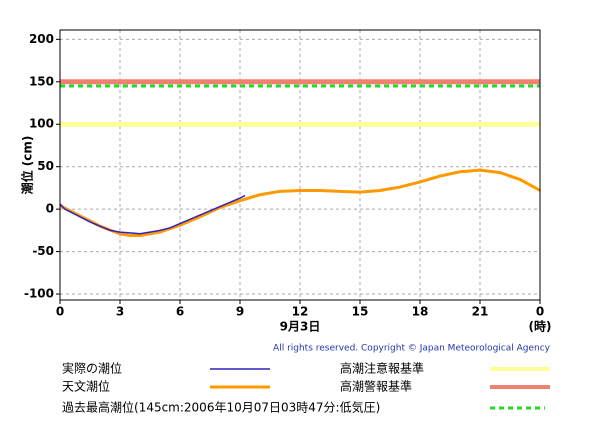 This screenshot has width=600, height=440. I want to click on y-tick-label: 100, so click(41, 124).